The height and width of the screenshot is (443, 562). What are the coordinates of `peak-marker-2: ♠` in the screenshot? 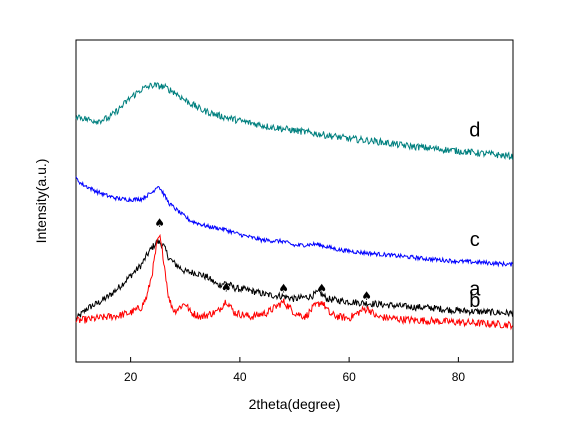 It's located at (226, 287).